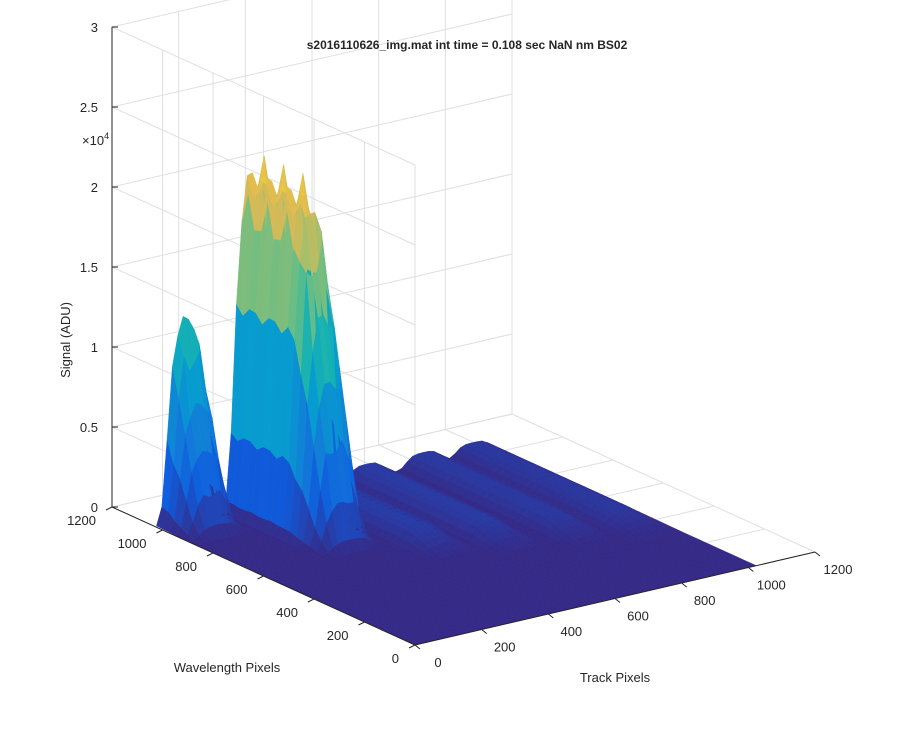 The image size is (900, 750). Describe the element at coordinates (227, 667) in the screenshot. I see `y-axis-label: Wavelength Pixels` at that location.